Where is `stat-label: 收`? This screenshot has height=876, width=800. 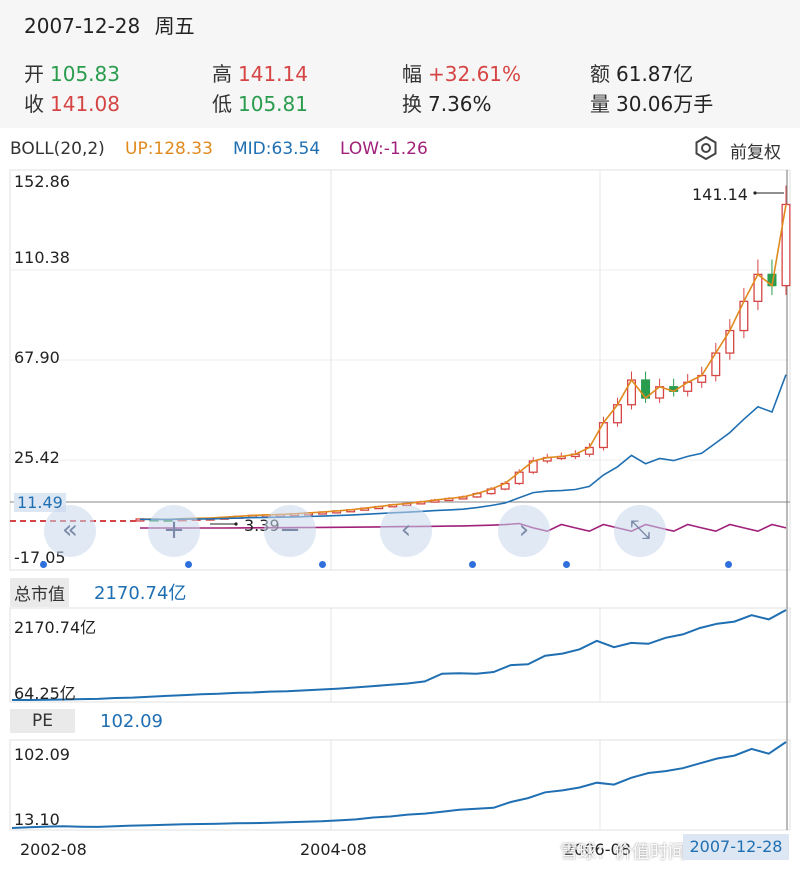
stat-label: 收 is located at coordinates (34, 104).